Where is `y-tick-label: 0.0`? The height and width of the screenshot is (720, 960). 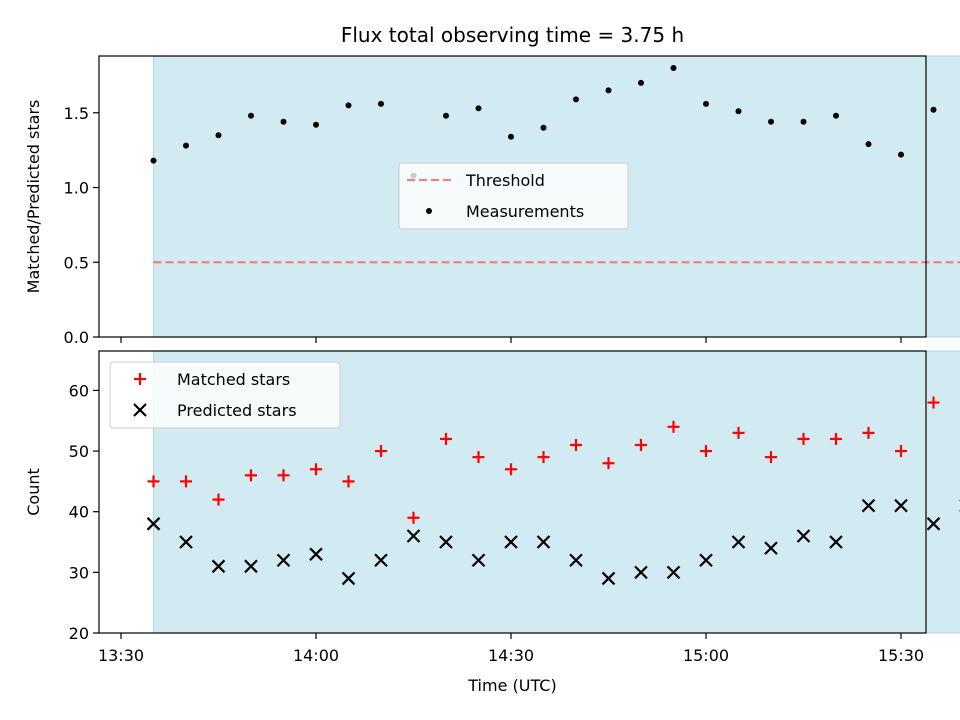 y-tick-label: 0.0 is located at coordinates (76, 337).